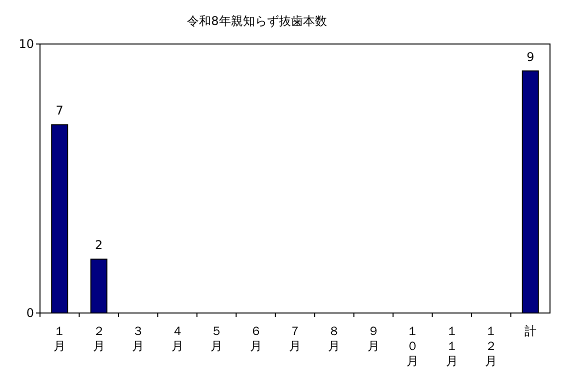  What do you see at coordinates (530, 57) in the screenshot?
I see `data-label: 9` at bounding box center [530, 57].